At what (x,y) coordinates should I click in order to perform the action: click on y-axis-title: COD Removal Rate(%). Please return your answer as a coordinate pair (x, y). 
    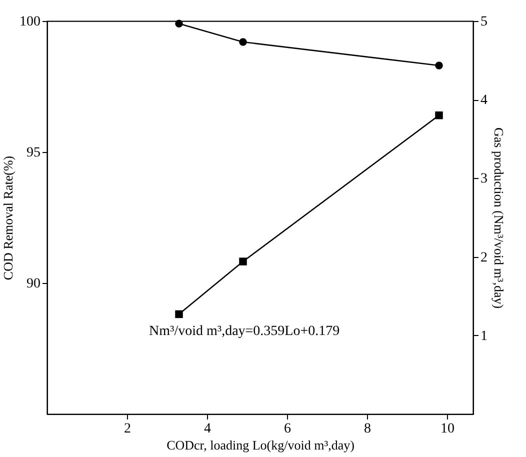
    Looking at the image, I should click on (8, 218).